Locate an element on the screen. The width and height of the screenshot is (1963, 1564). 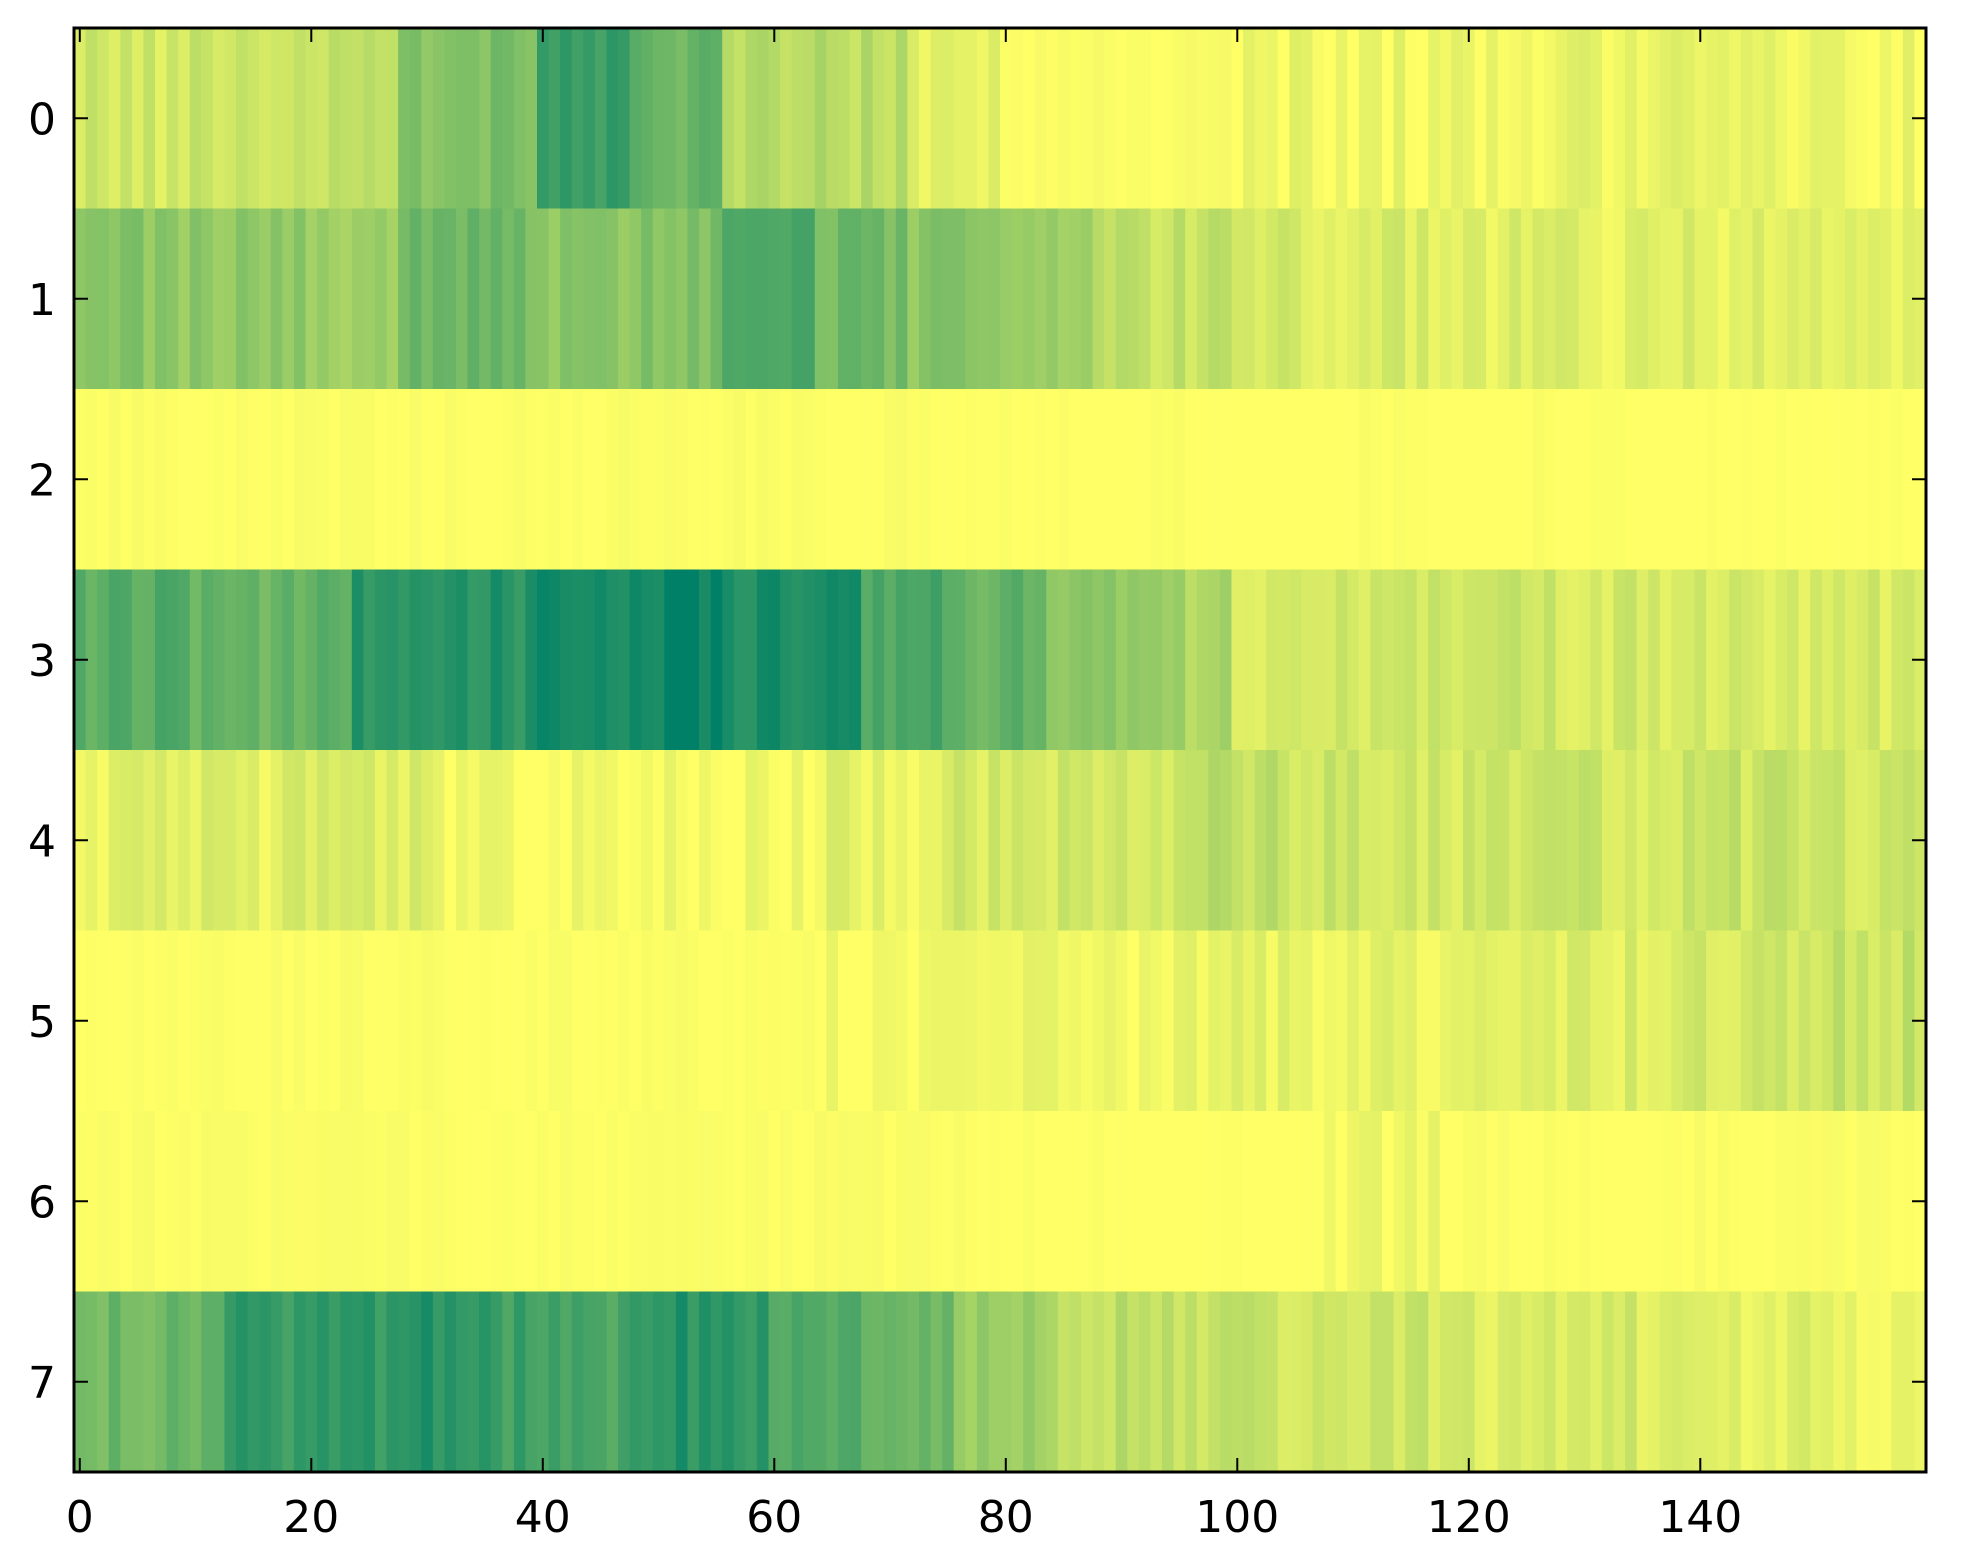
x-tick-label: 120 is located at coordinates (1469, 1517).